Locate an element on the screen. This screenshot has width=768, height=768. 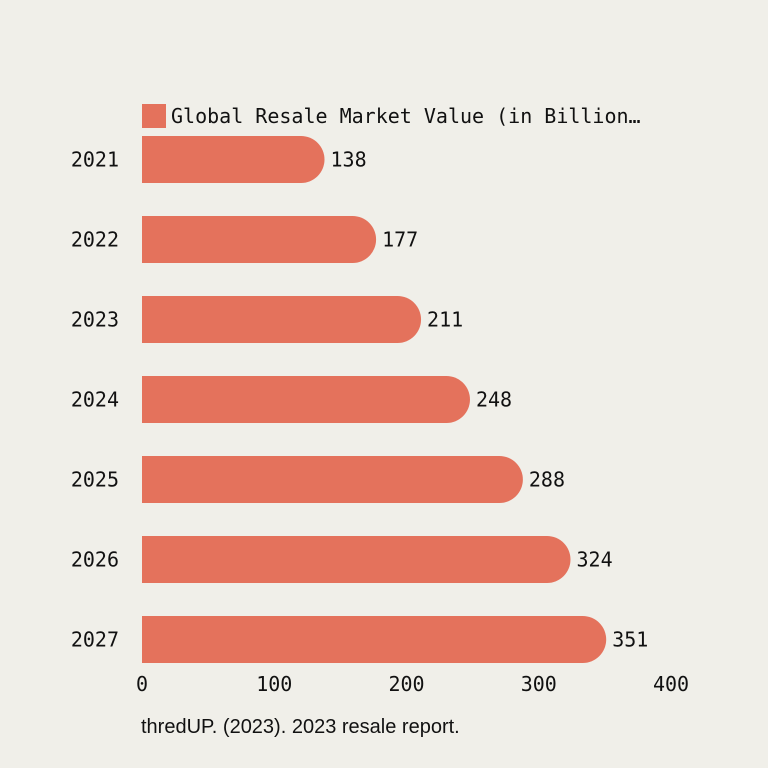
value-label-2024: 248 is located at coordinates (494, 400).